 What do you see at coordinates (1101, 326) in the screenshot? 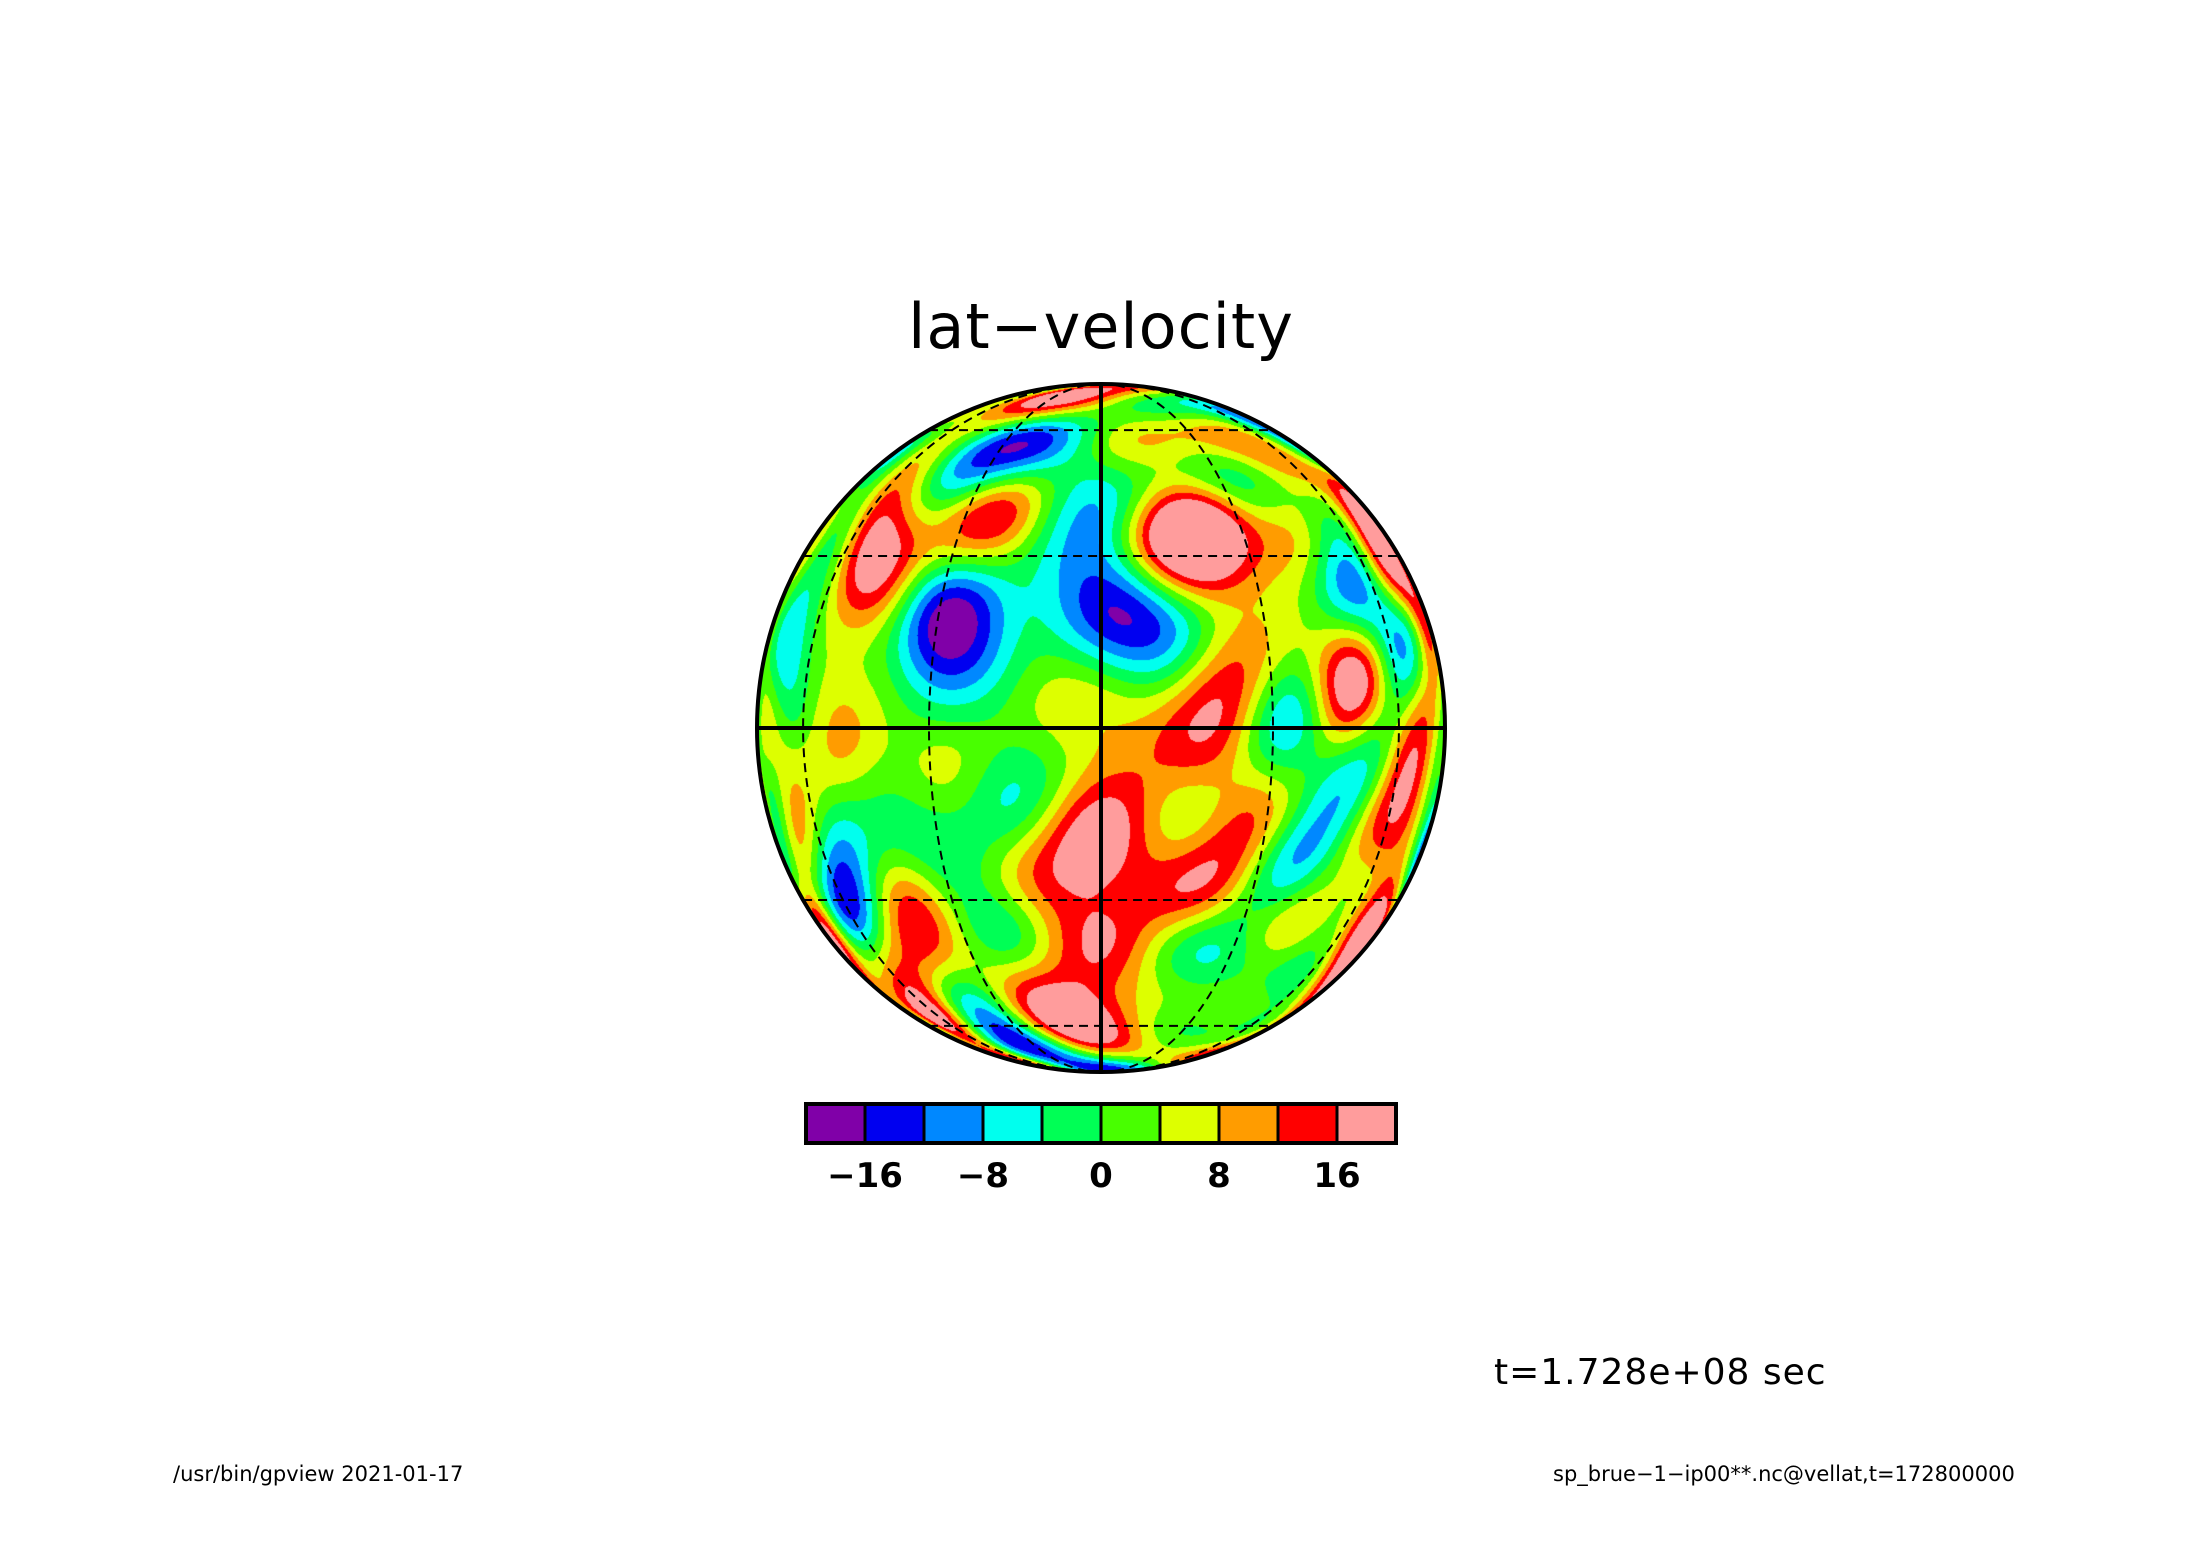
I see `chart-title: lat−velocity` at bounding box center [1101, 326].